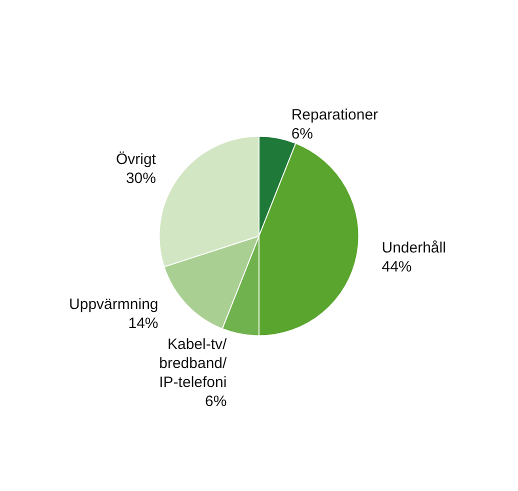  Describe the element at coordinates (141, 179) in the screenshot. I see `data-label: 30%` at that location.